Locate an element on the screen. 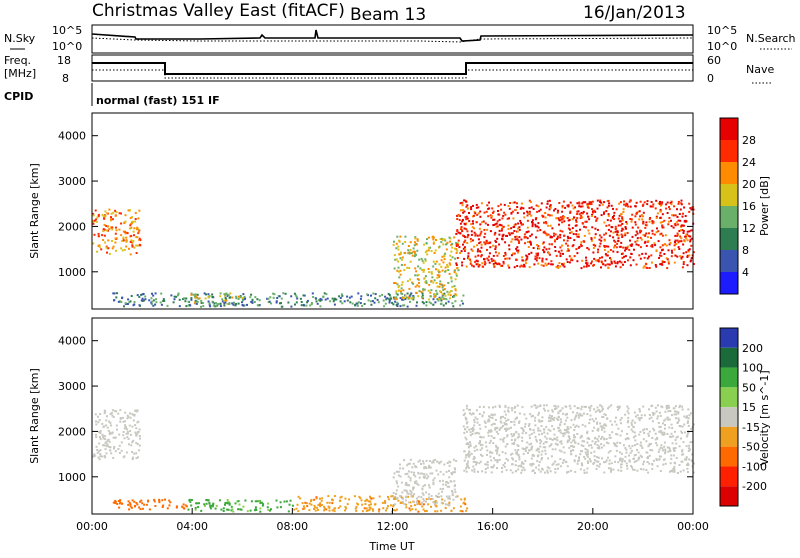 The image size is (800, 558). power-colorbar-segment is located at coordinates (729, 173).